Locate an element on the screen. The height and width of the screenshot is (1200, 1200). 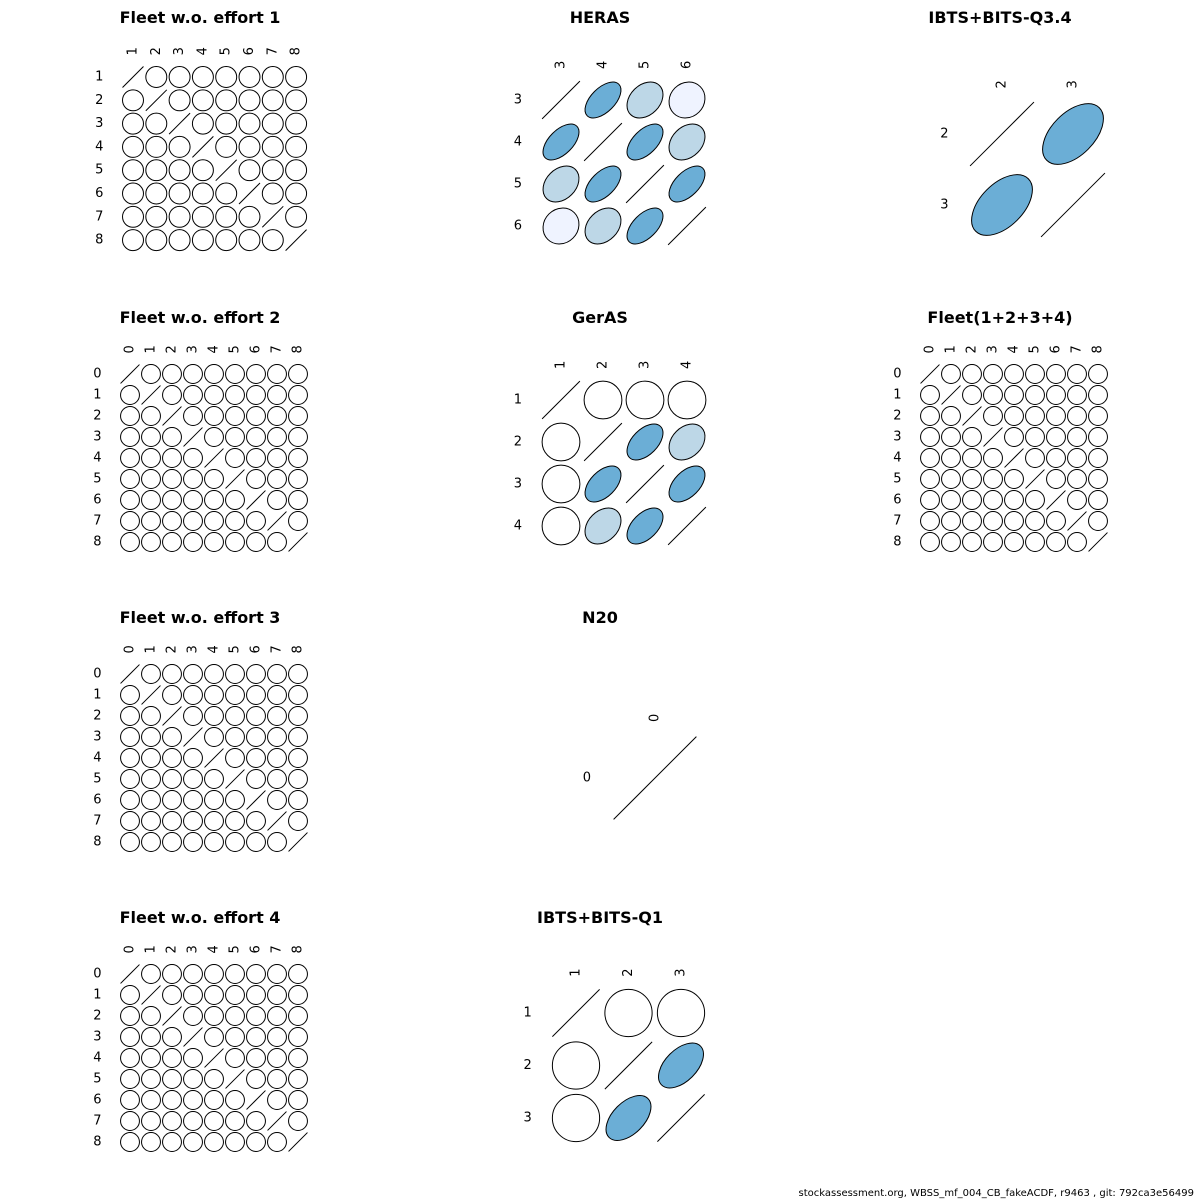
row-tick-label: 3 is located at coordinates (97, 1037).